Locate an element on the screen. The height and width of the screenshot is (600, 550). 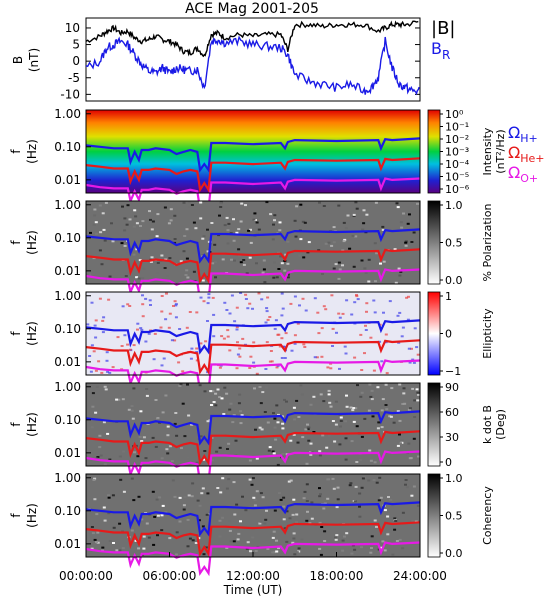
freq-tick-label: 0.01 is located at coordinates (67, 453).